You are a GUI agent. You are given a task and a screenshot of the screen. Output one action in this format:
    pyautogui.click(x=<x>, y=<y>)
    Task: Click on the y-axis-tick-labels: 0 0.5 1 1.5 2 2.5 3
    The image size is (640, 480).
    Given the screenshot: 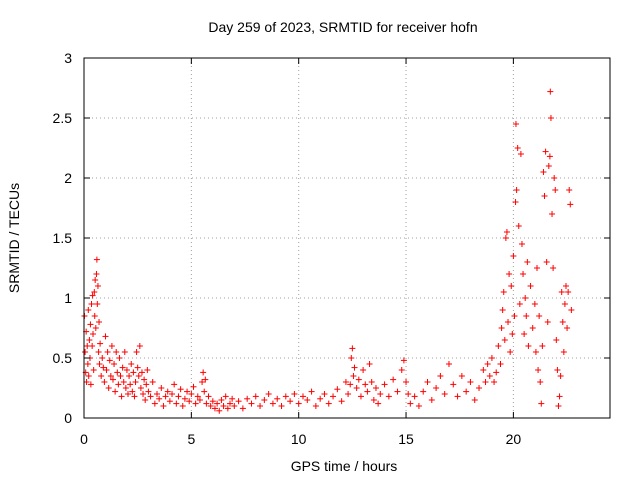 What is the action you would take?
    pyautogui.click(x=63, y=238)
    